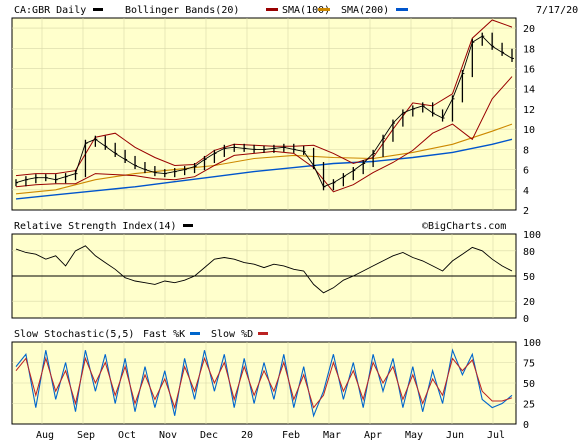 The width and height of the screenshot is (579, 444). Describe the element at coordinates (74, 334) in the screenshot. I see `stochastic-title: Slow Stochastic(5,5)` at that location.